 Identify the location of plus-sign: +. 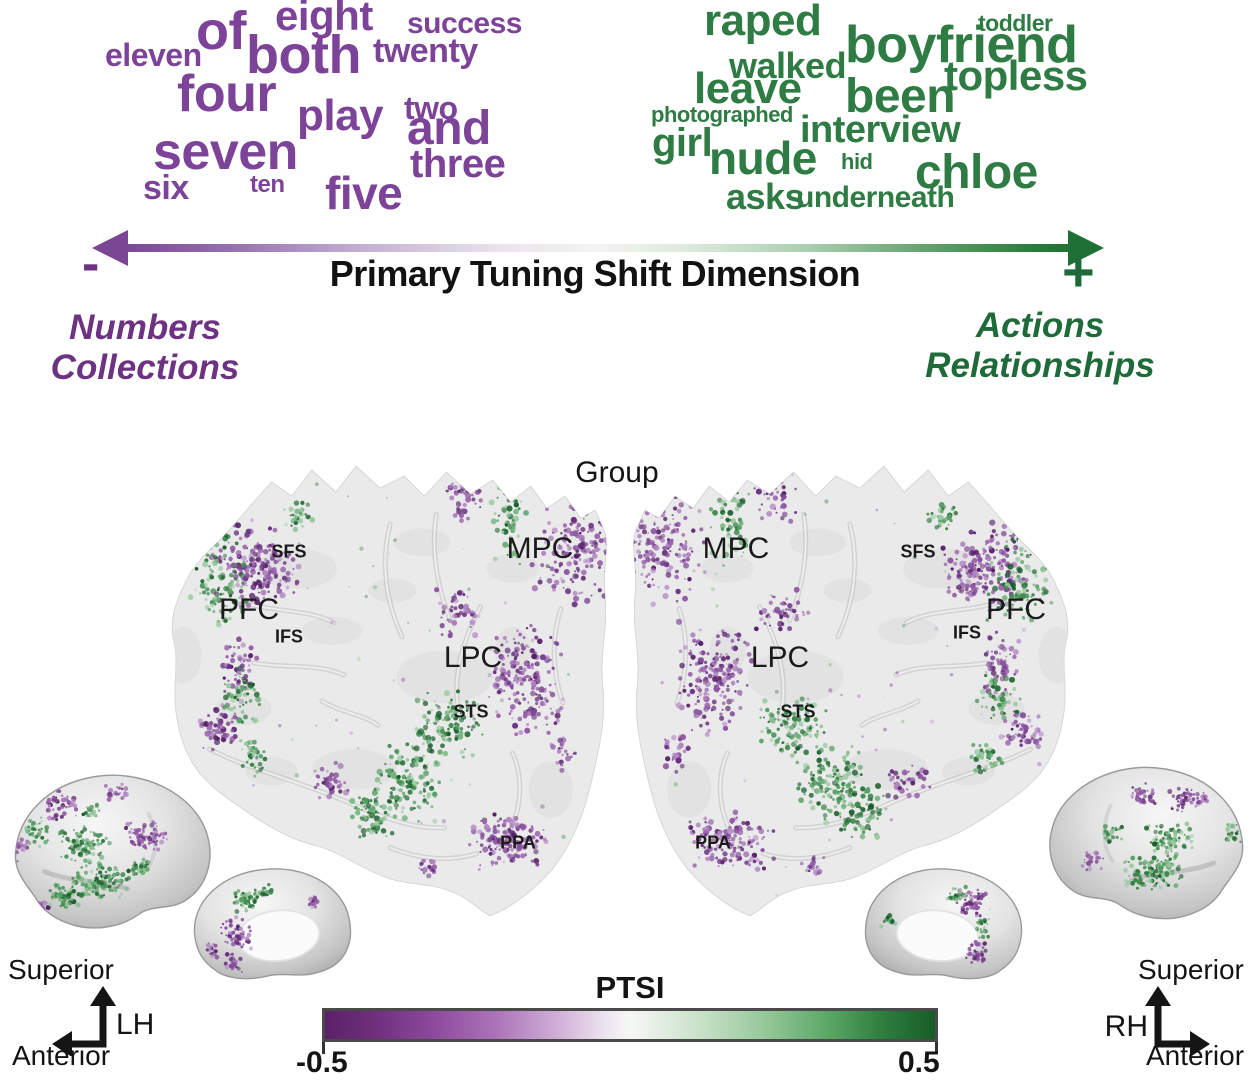
(1078, 271).